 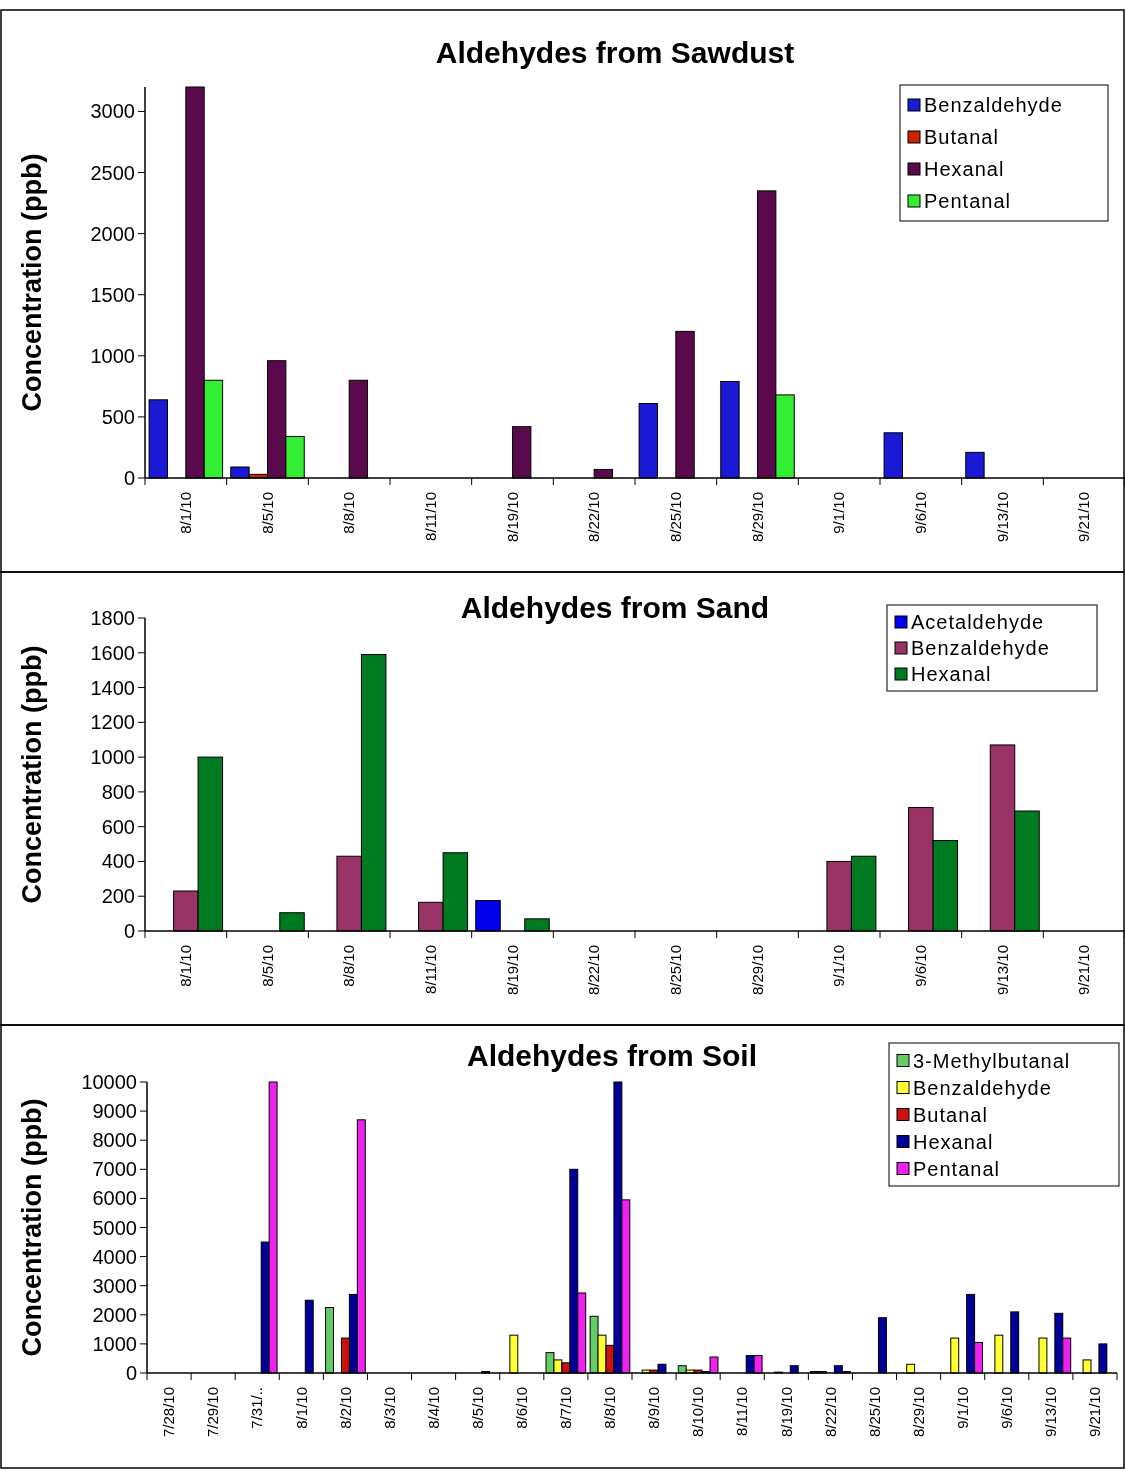 What do you see at coordinates (114, 1140) in the screenshot?
I see `y-tick-label: 8000` at bounding box center [114, 1140].